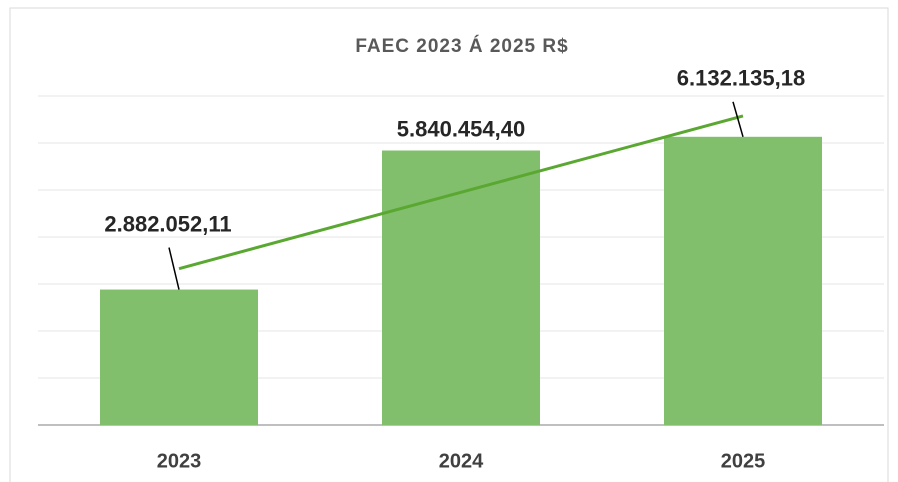  What do you see at coordinates (741, 78) in the screenshot?
I see `value-label: 6.132.135,18` at bounding box center [741, 78].